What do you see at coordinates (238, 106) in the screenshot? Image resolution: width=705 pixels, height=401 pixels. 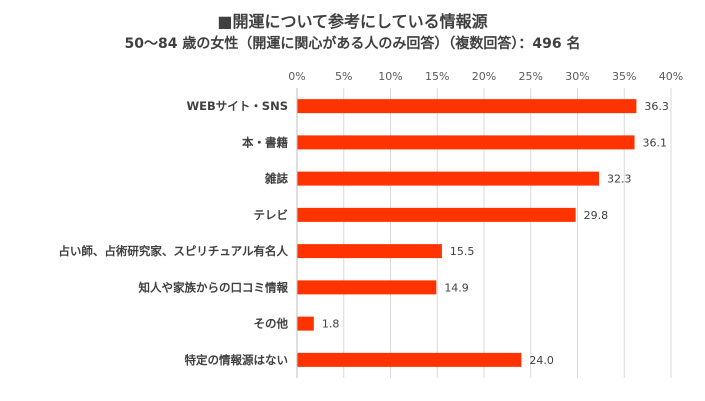 I see `category-label: WEBサイト・SNS` at bounding box center [238, 106].